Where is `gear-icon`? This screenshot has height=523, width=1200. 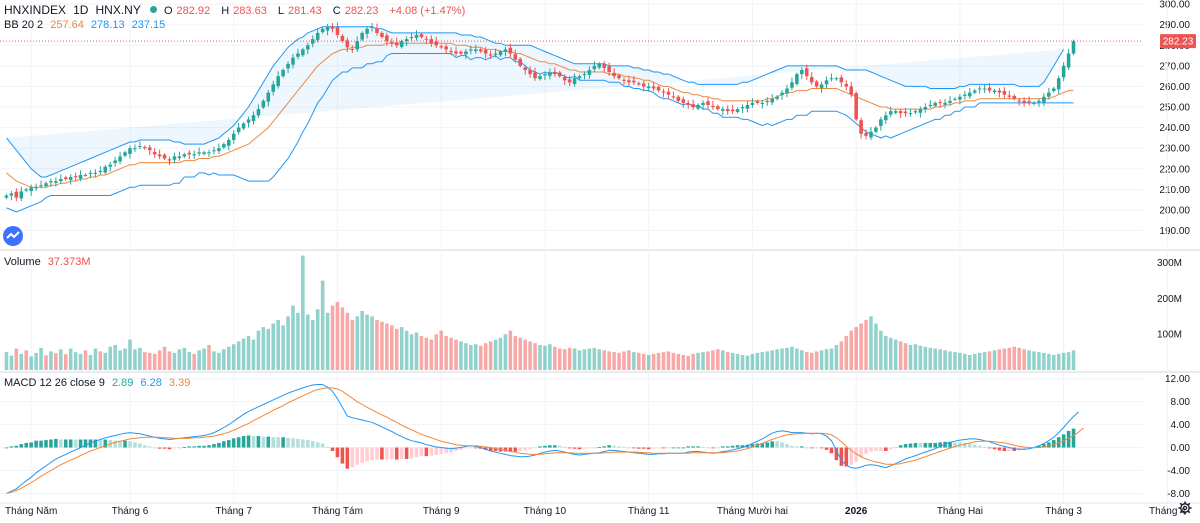
gear-icon is located at coordinates (1185, 508).